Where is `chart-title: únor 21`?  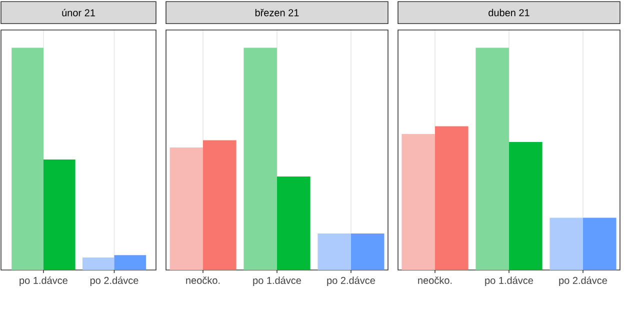 chart-title: únor 21 is located at coordinates (78, 12).